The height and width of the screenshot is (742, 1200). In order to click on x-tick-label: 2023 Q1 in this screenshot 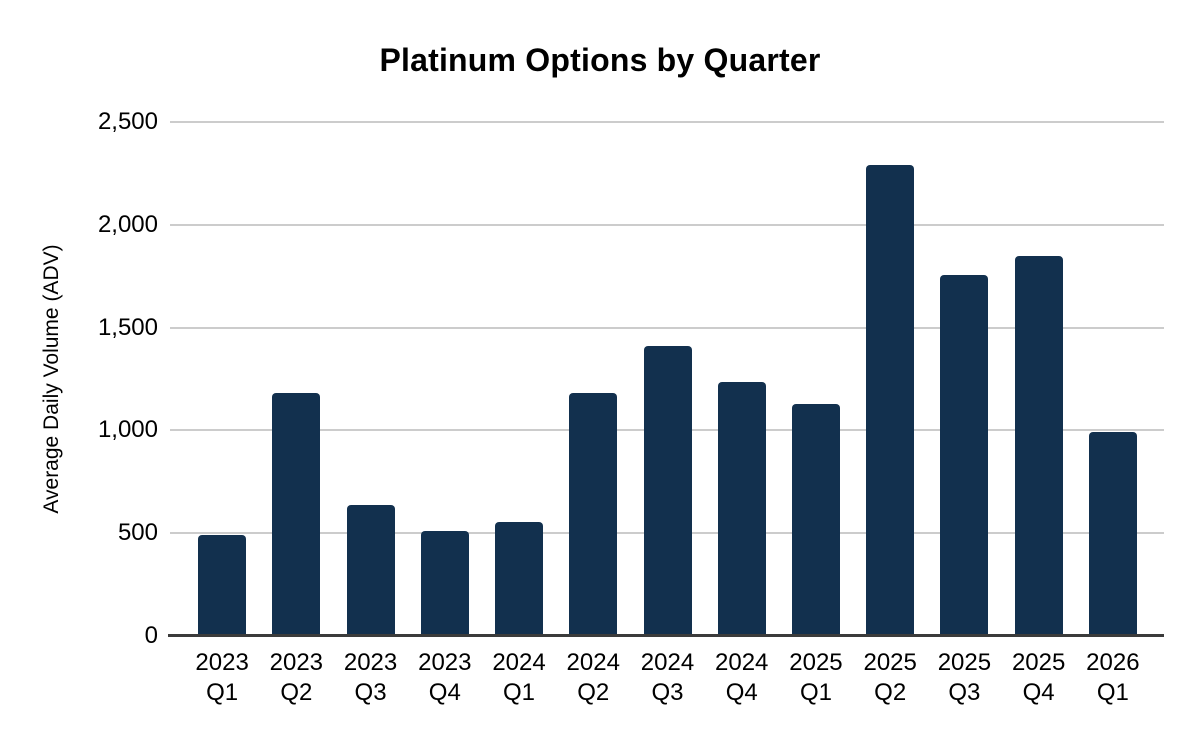, I will do `click(222, 678)`.